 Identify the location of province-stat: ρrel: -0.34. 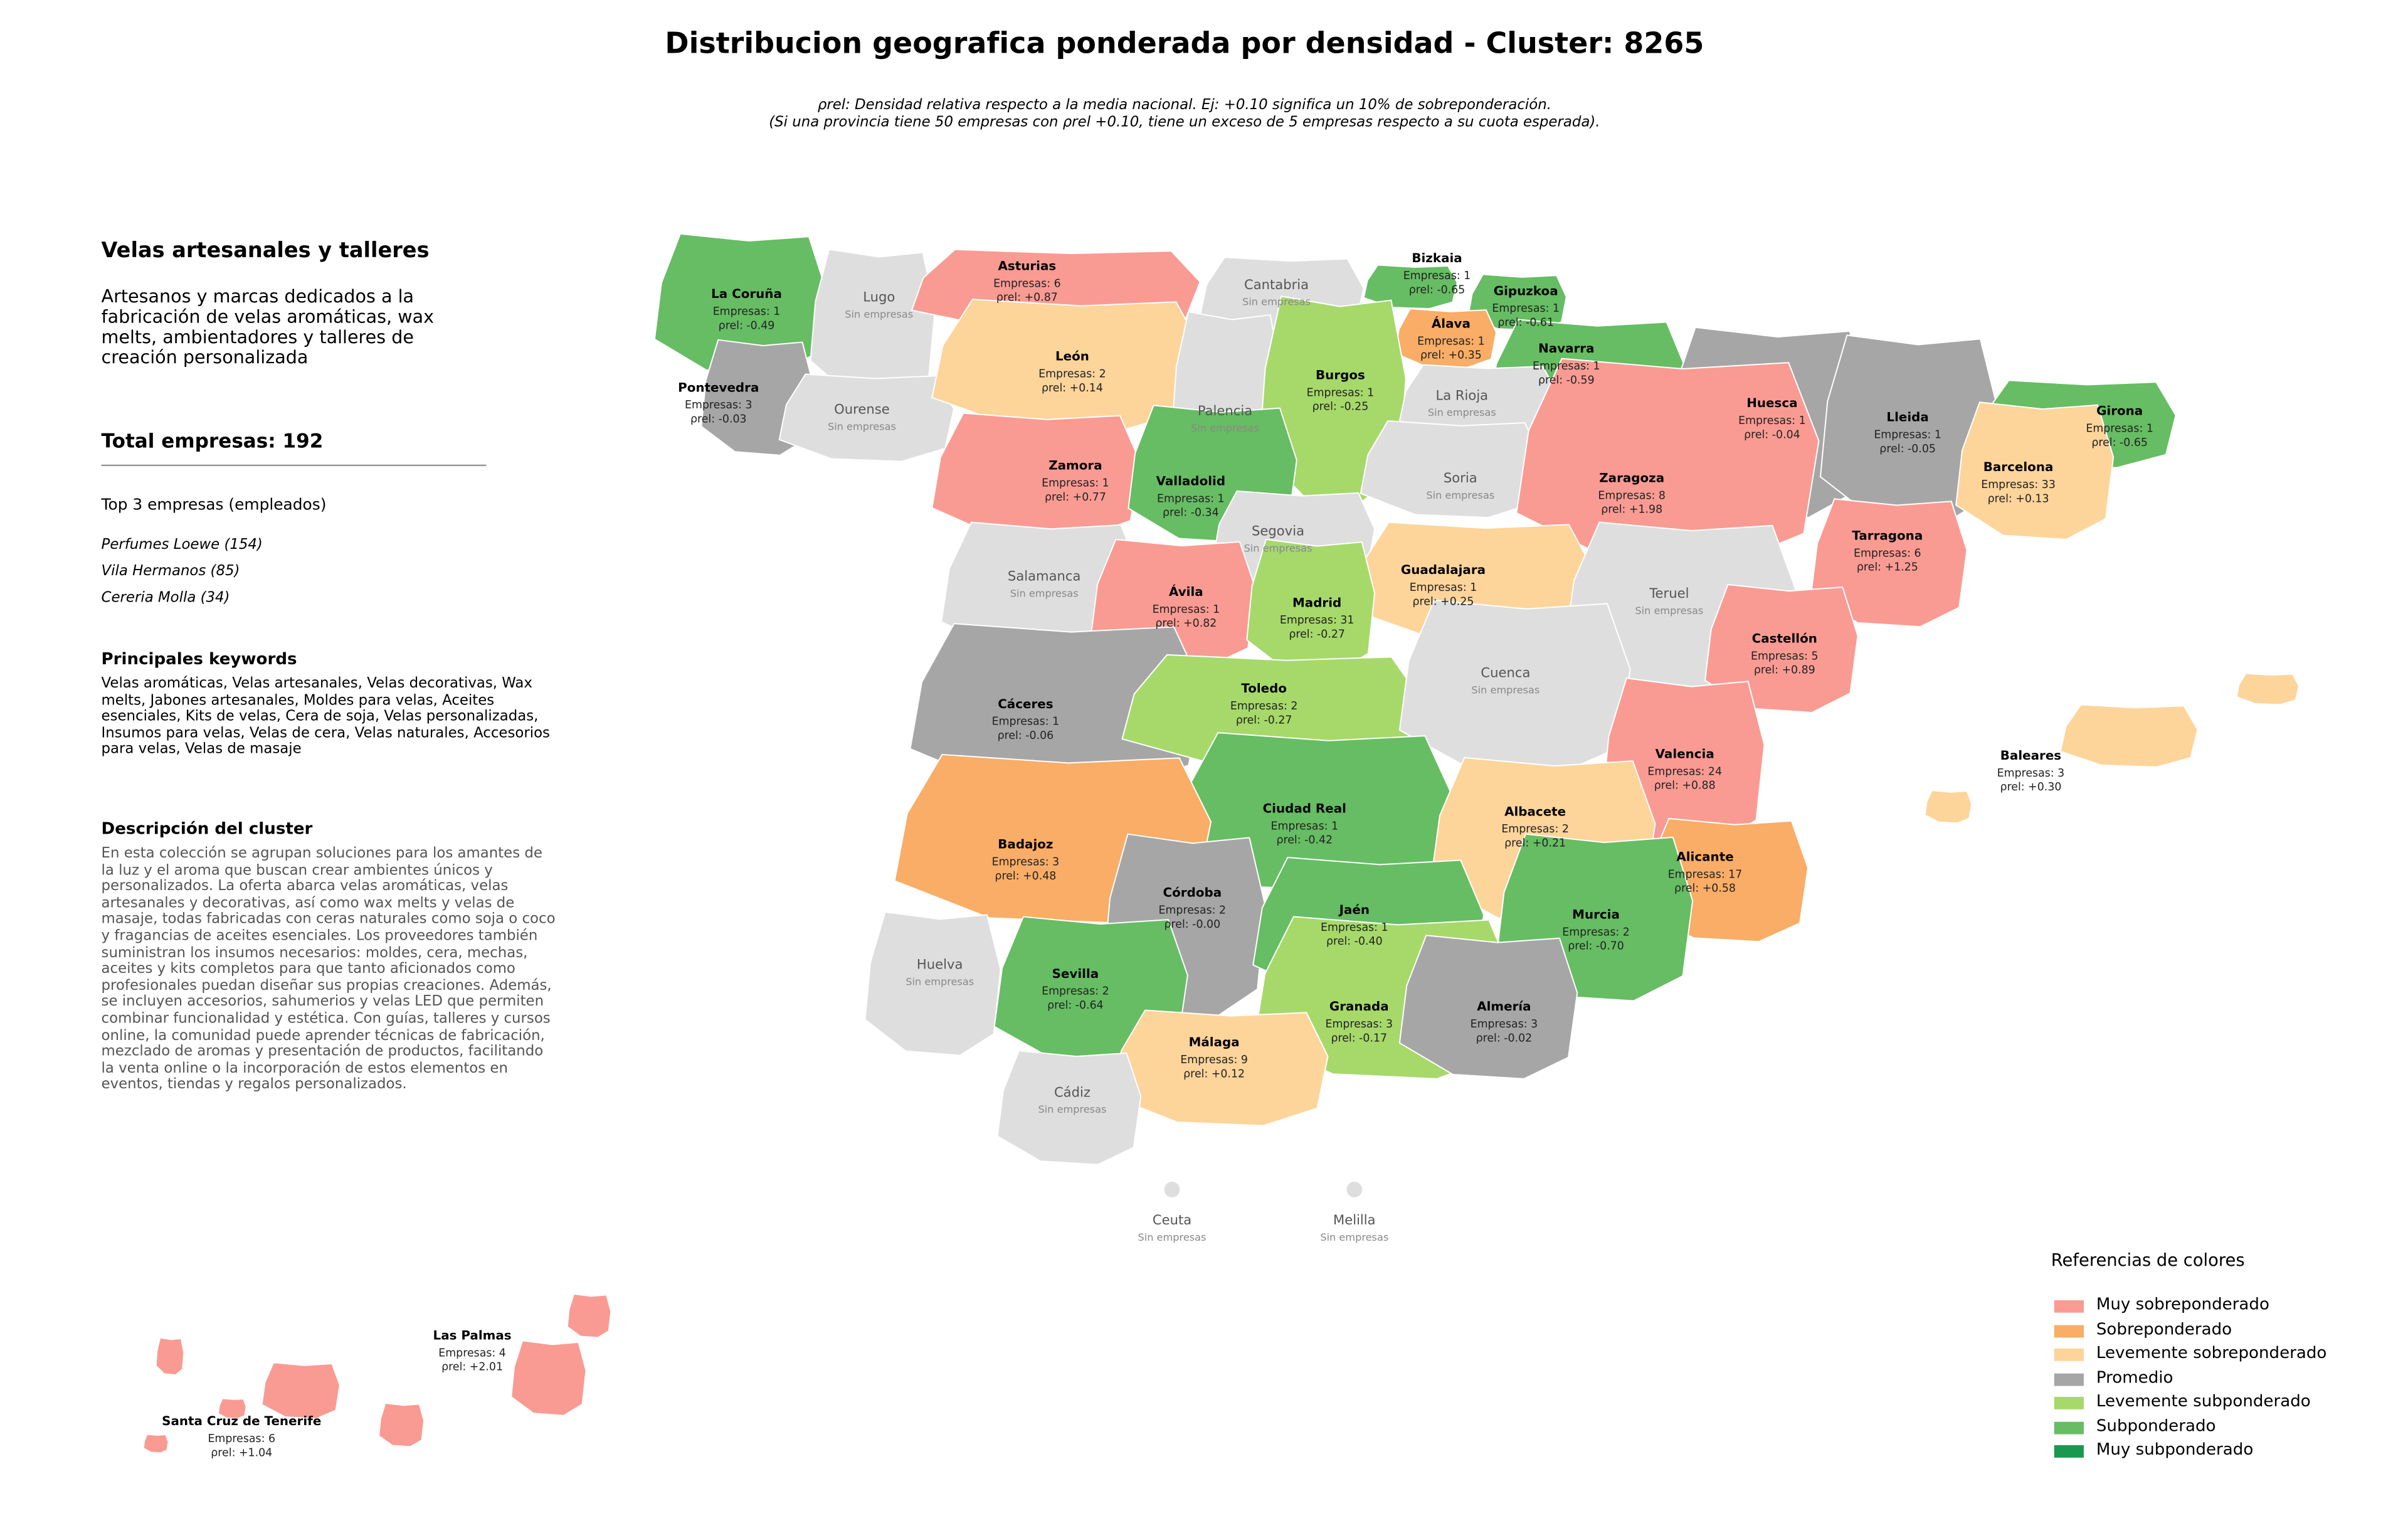
(1191, 513).